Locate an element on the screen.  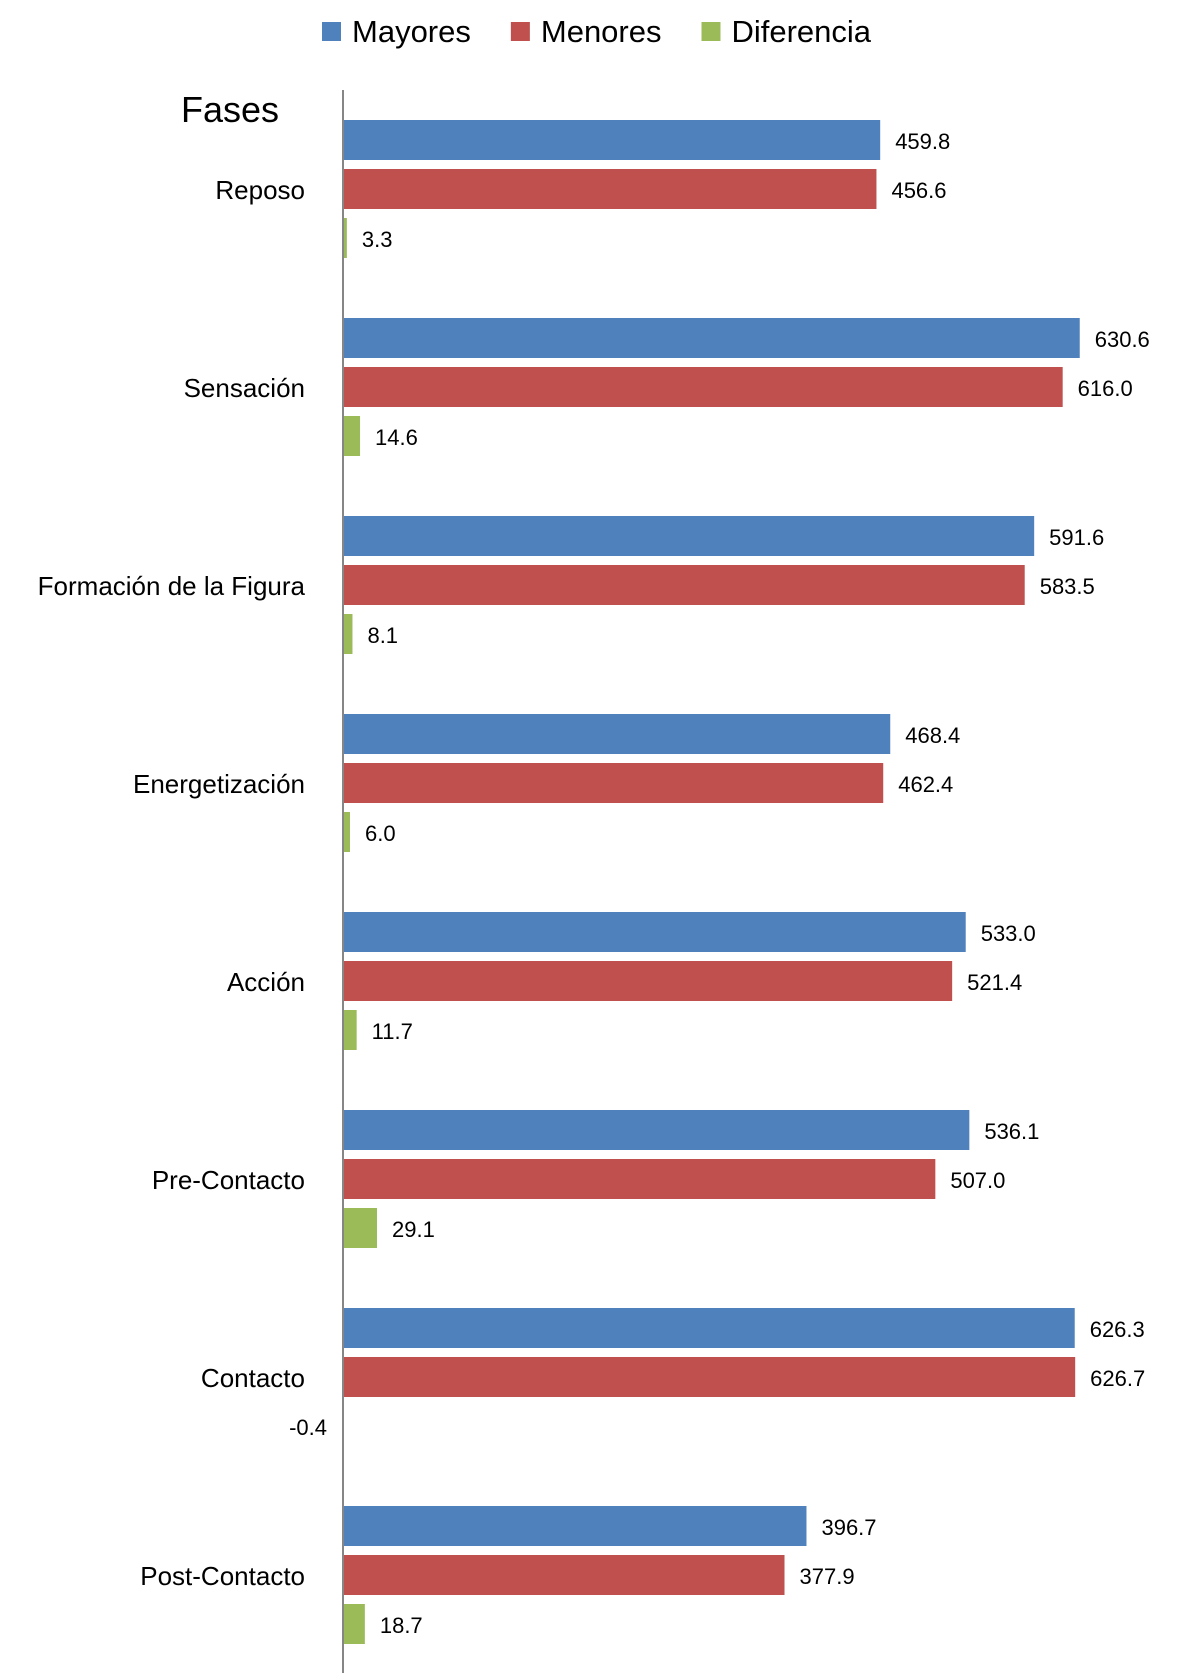
category-label-4: Acción is located at coordinates (266, 982).